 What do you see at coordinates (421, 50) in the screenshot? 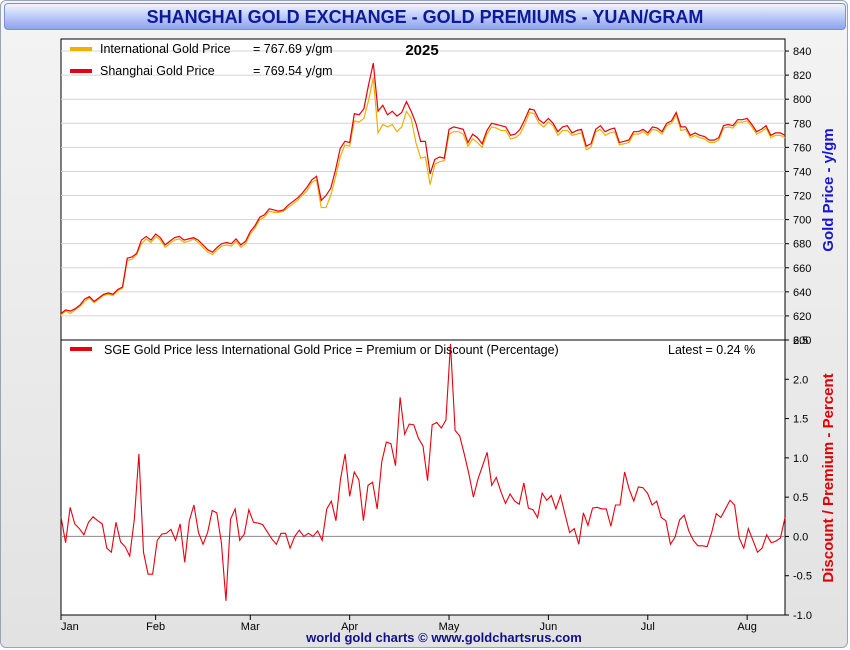
I see `chart-year-title: 2025` at bounding box center [421, 50].